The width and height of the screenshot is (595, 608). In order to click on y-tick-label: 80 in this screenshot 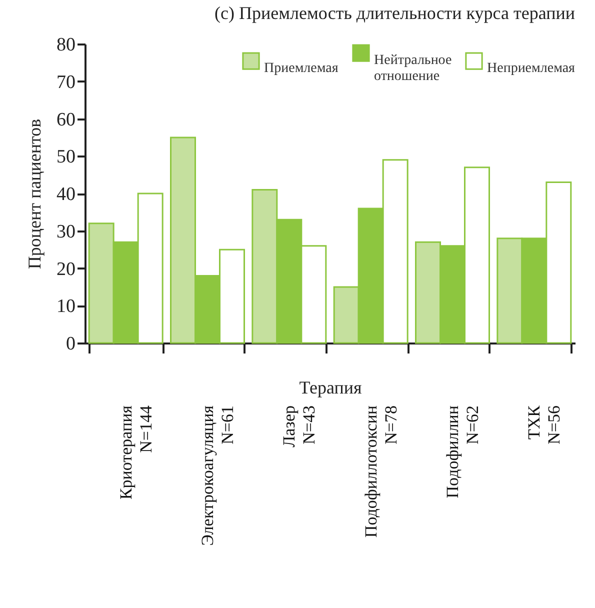, I will do `click(66, 45)`.